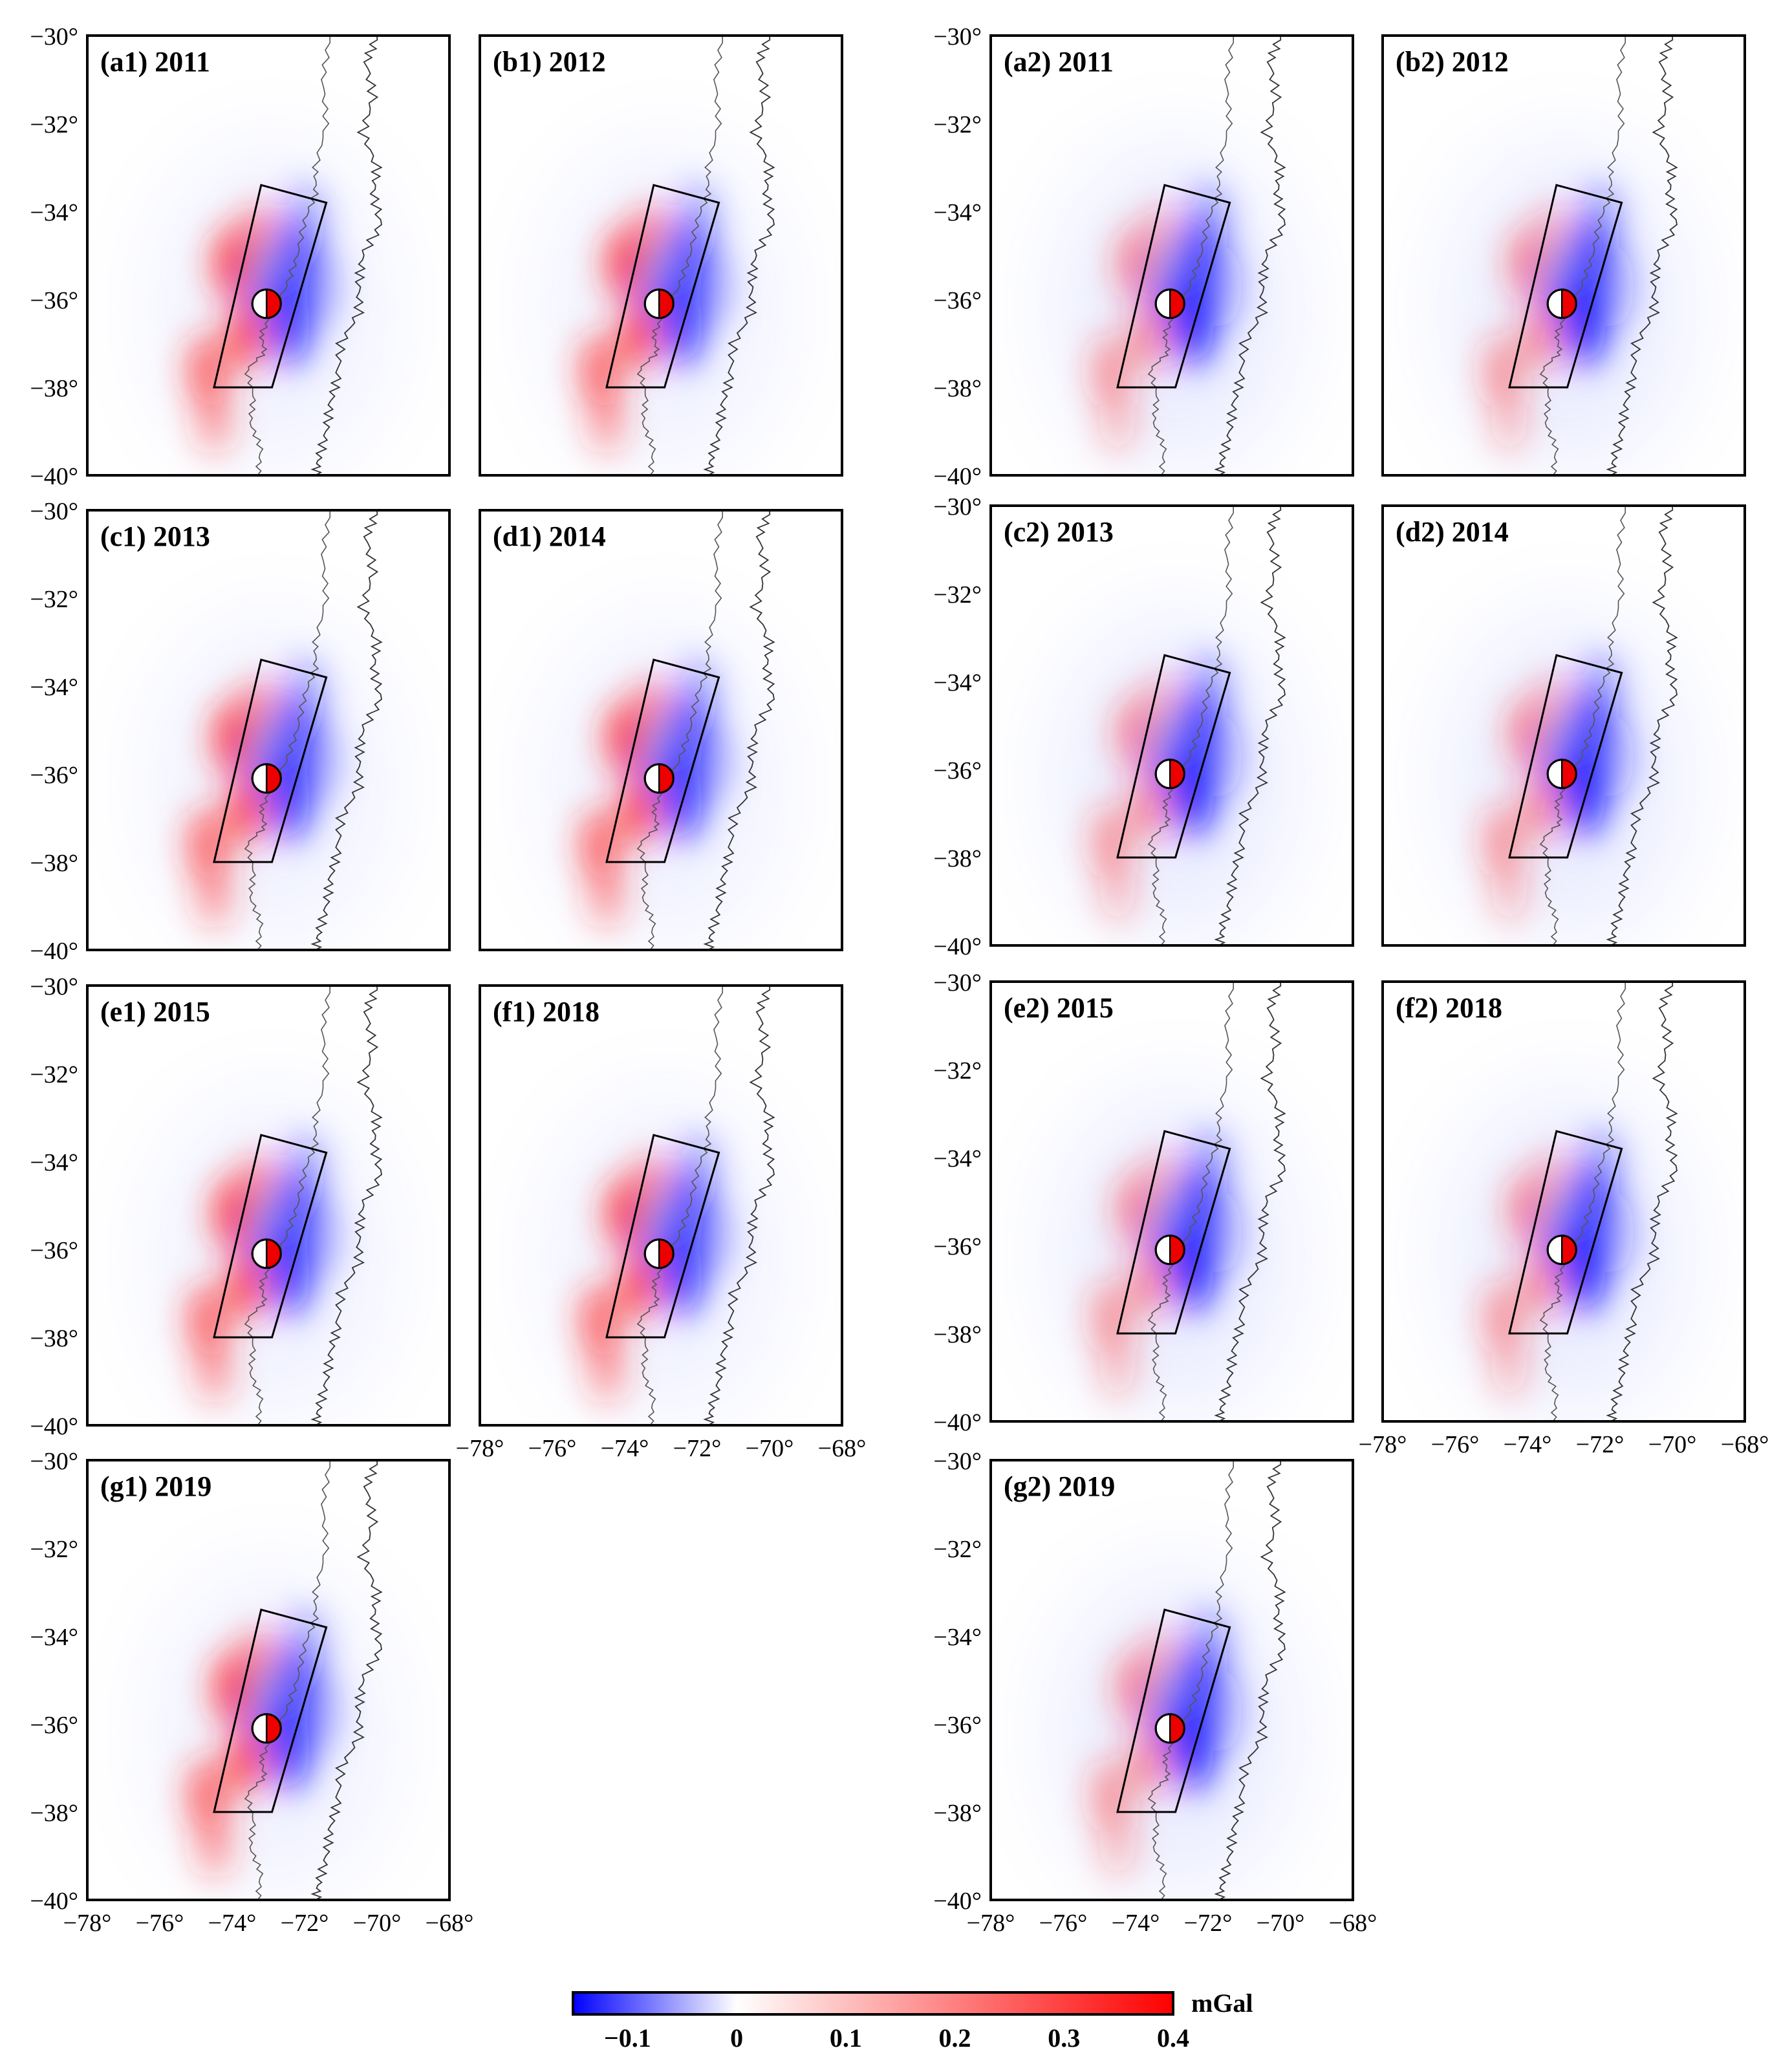 This screenshot has height=2070, width=1792. I want to click on panel-title: (g2) 2019, so click(1059, 1486).